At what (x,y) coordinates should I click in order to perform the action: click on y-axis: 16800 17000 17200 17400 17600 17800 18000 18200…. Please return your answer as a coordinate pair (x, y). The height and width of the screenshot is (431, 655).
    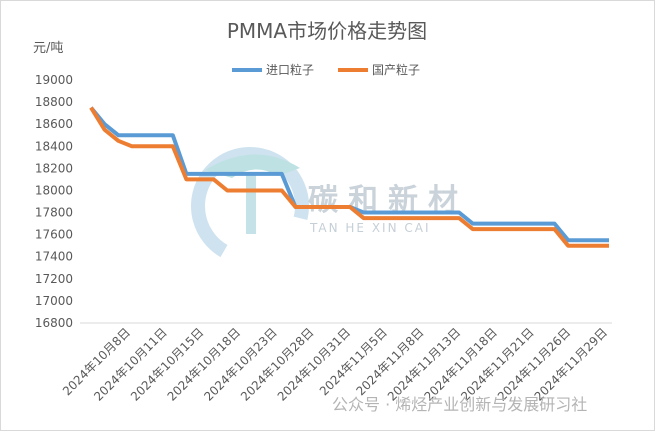
    Looking at the image, I should click on (54, 201).